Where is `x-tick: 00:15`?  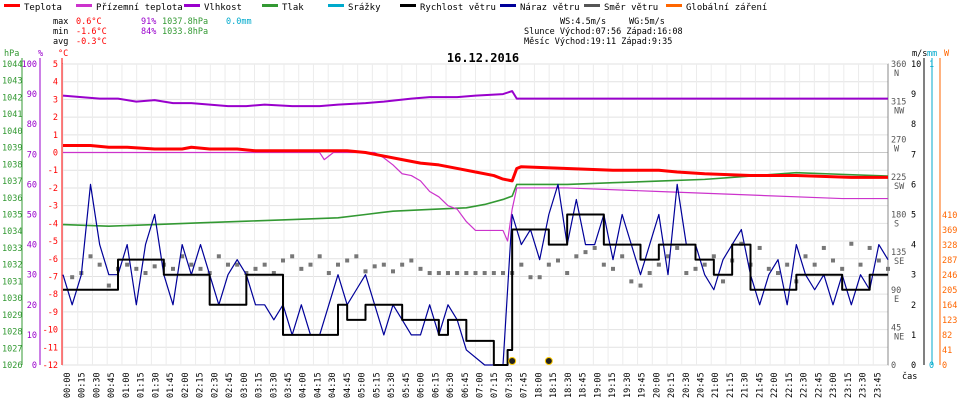 x-tick: 00:15 is located at coordinates (83, 385).